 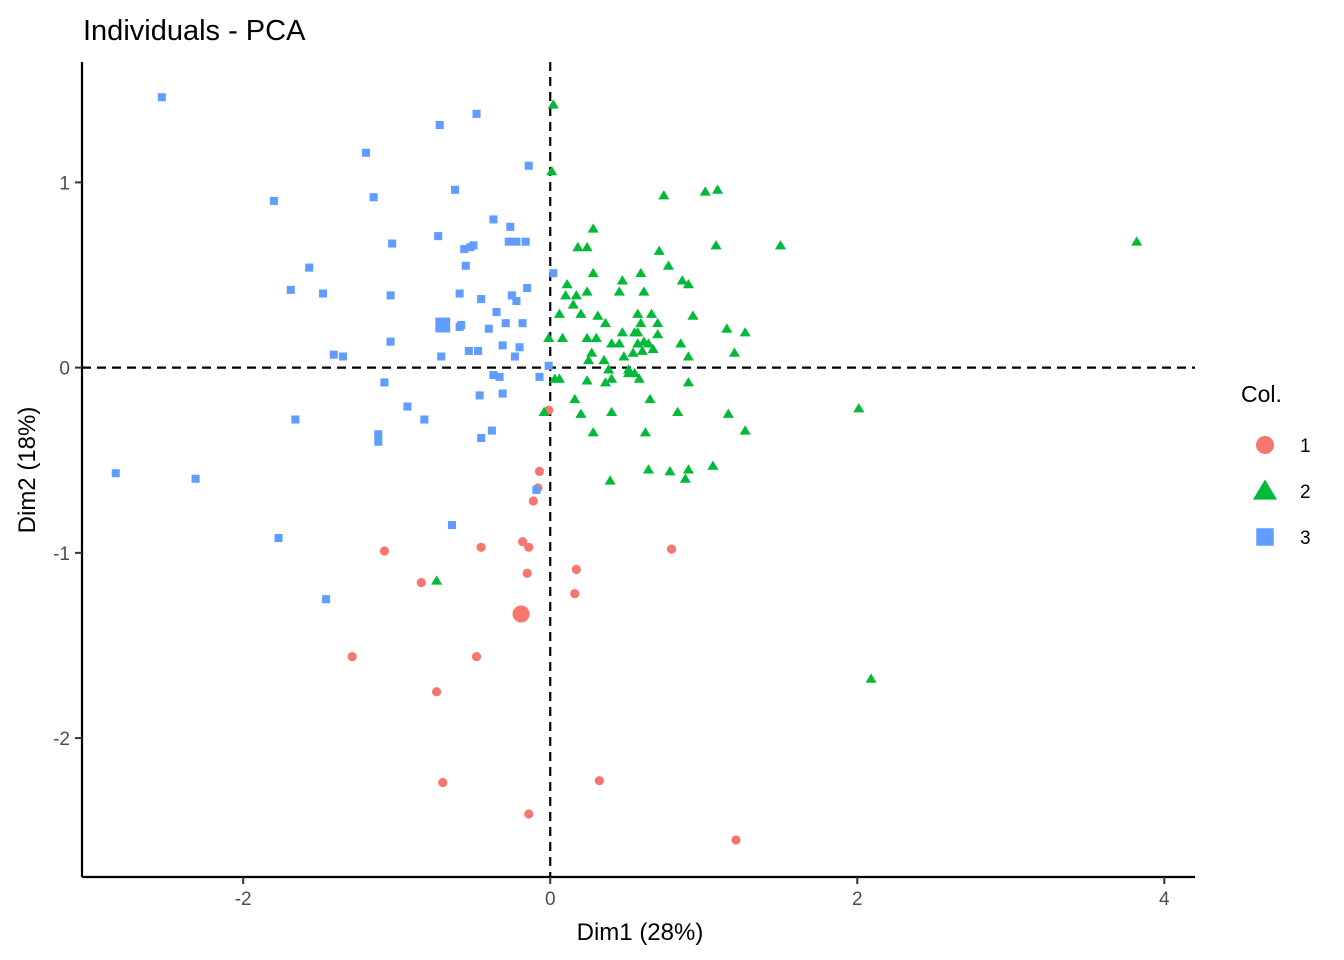 What do you see at coordinates (1164, 899) in the screenshot?
I see `x-tick-label: 4` at bounding box center [1164, 899].